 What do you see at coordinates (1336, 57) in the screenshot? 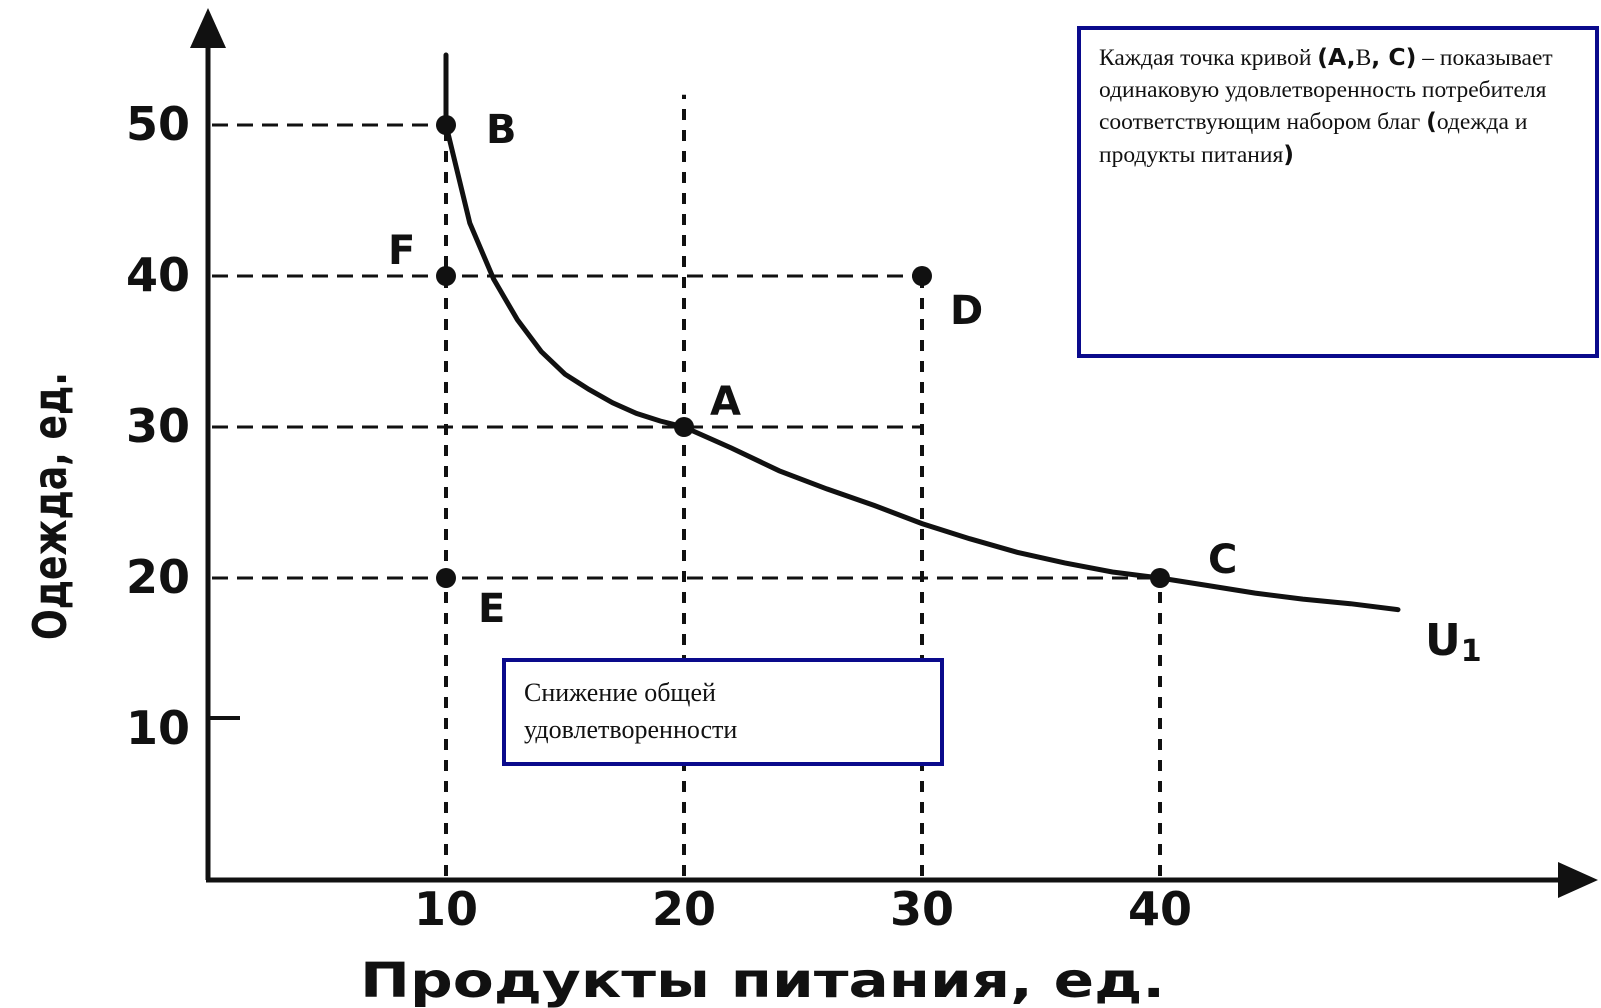
I see `note-points-a: (A,` at bounding box center [1336, 57].